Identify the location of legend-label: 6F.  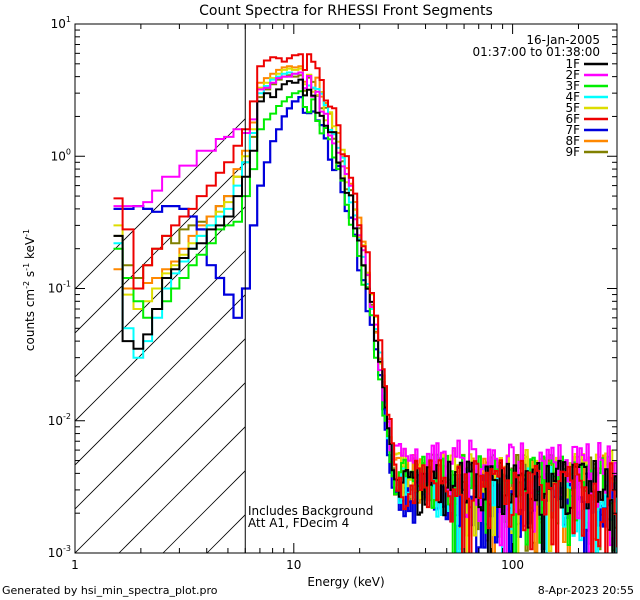
(572, 119).